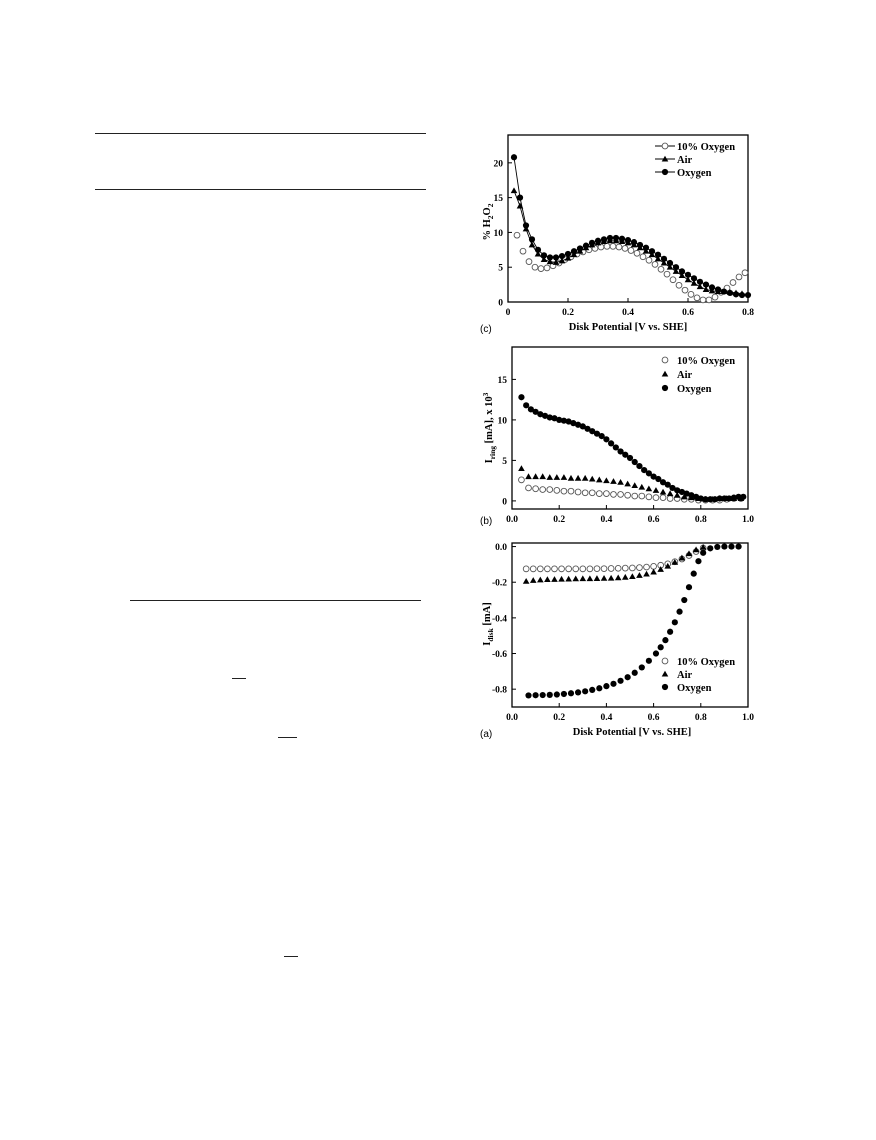 The image size is (876, 1140). Describe the element at coordinates (507, 441) in the screenshot. I see `y-axis-ticks: 0 5 10 15` at that location.